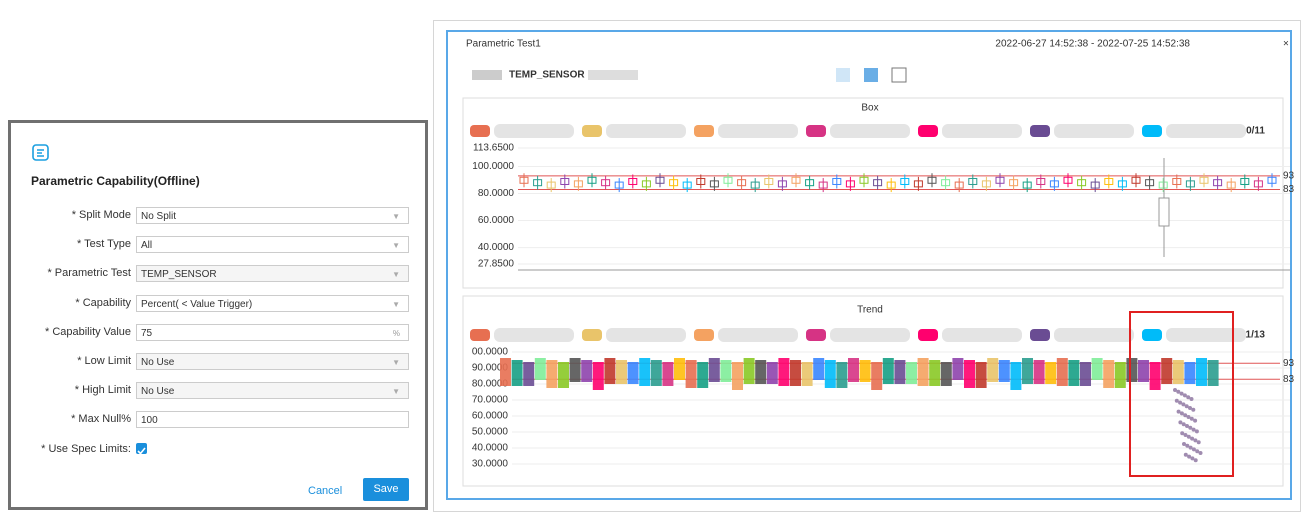  What do you see at coordinates (1286, 44) in the screenshot?
I see `close-icon: ×` at bounding box center [1286, 44].